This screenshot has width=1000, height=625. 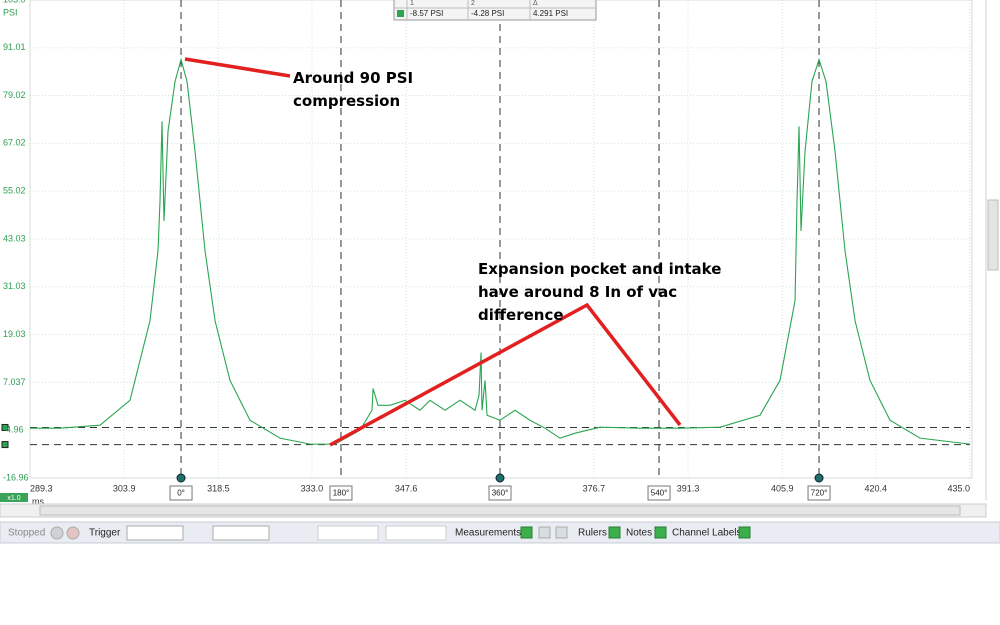 What do you see at coordinates (38, 501) in the screenshot?
I see `x-unit: ms` at bounding box center [38, 501].